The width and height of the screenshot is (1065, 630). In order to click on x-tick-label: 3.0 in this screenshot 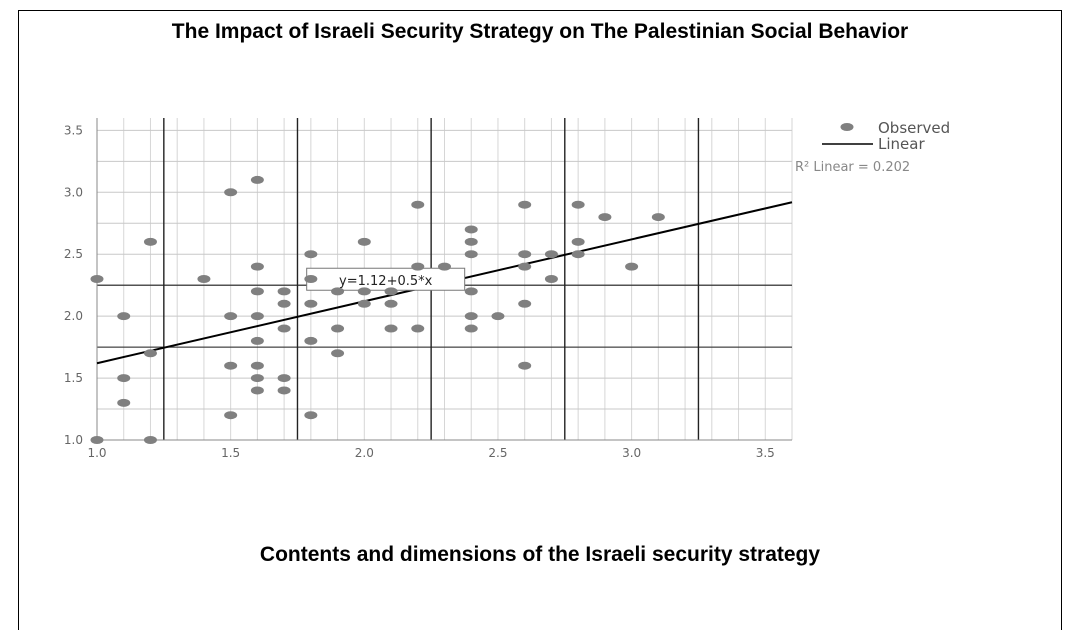, I will do `click(631, 453)`.